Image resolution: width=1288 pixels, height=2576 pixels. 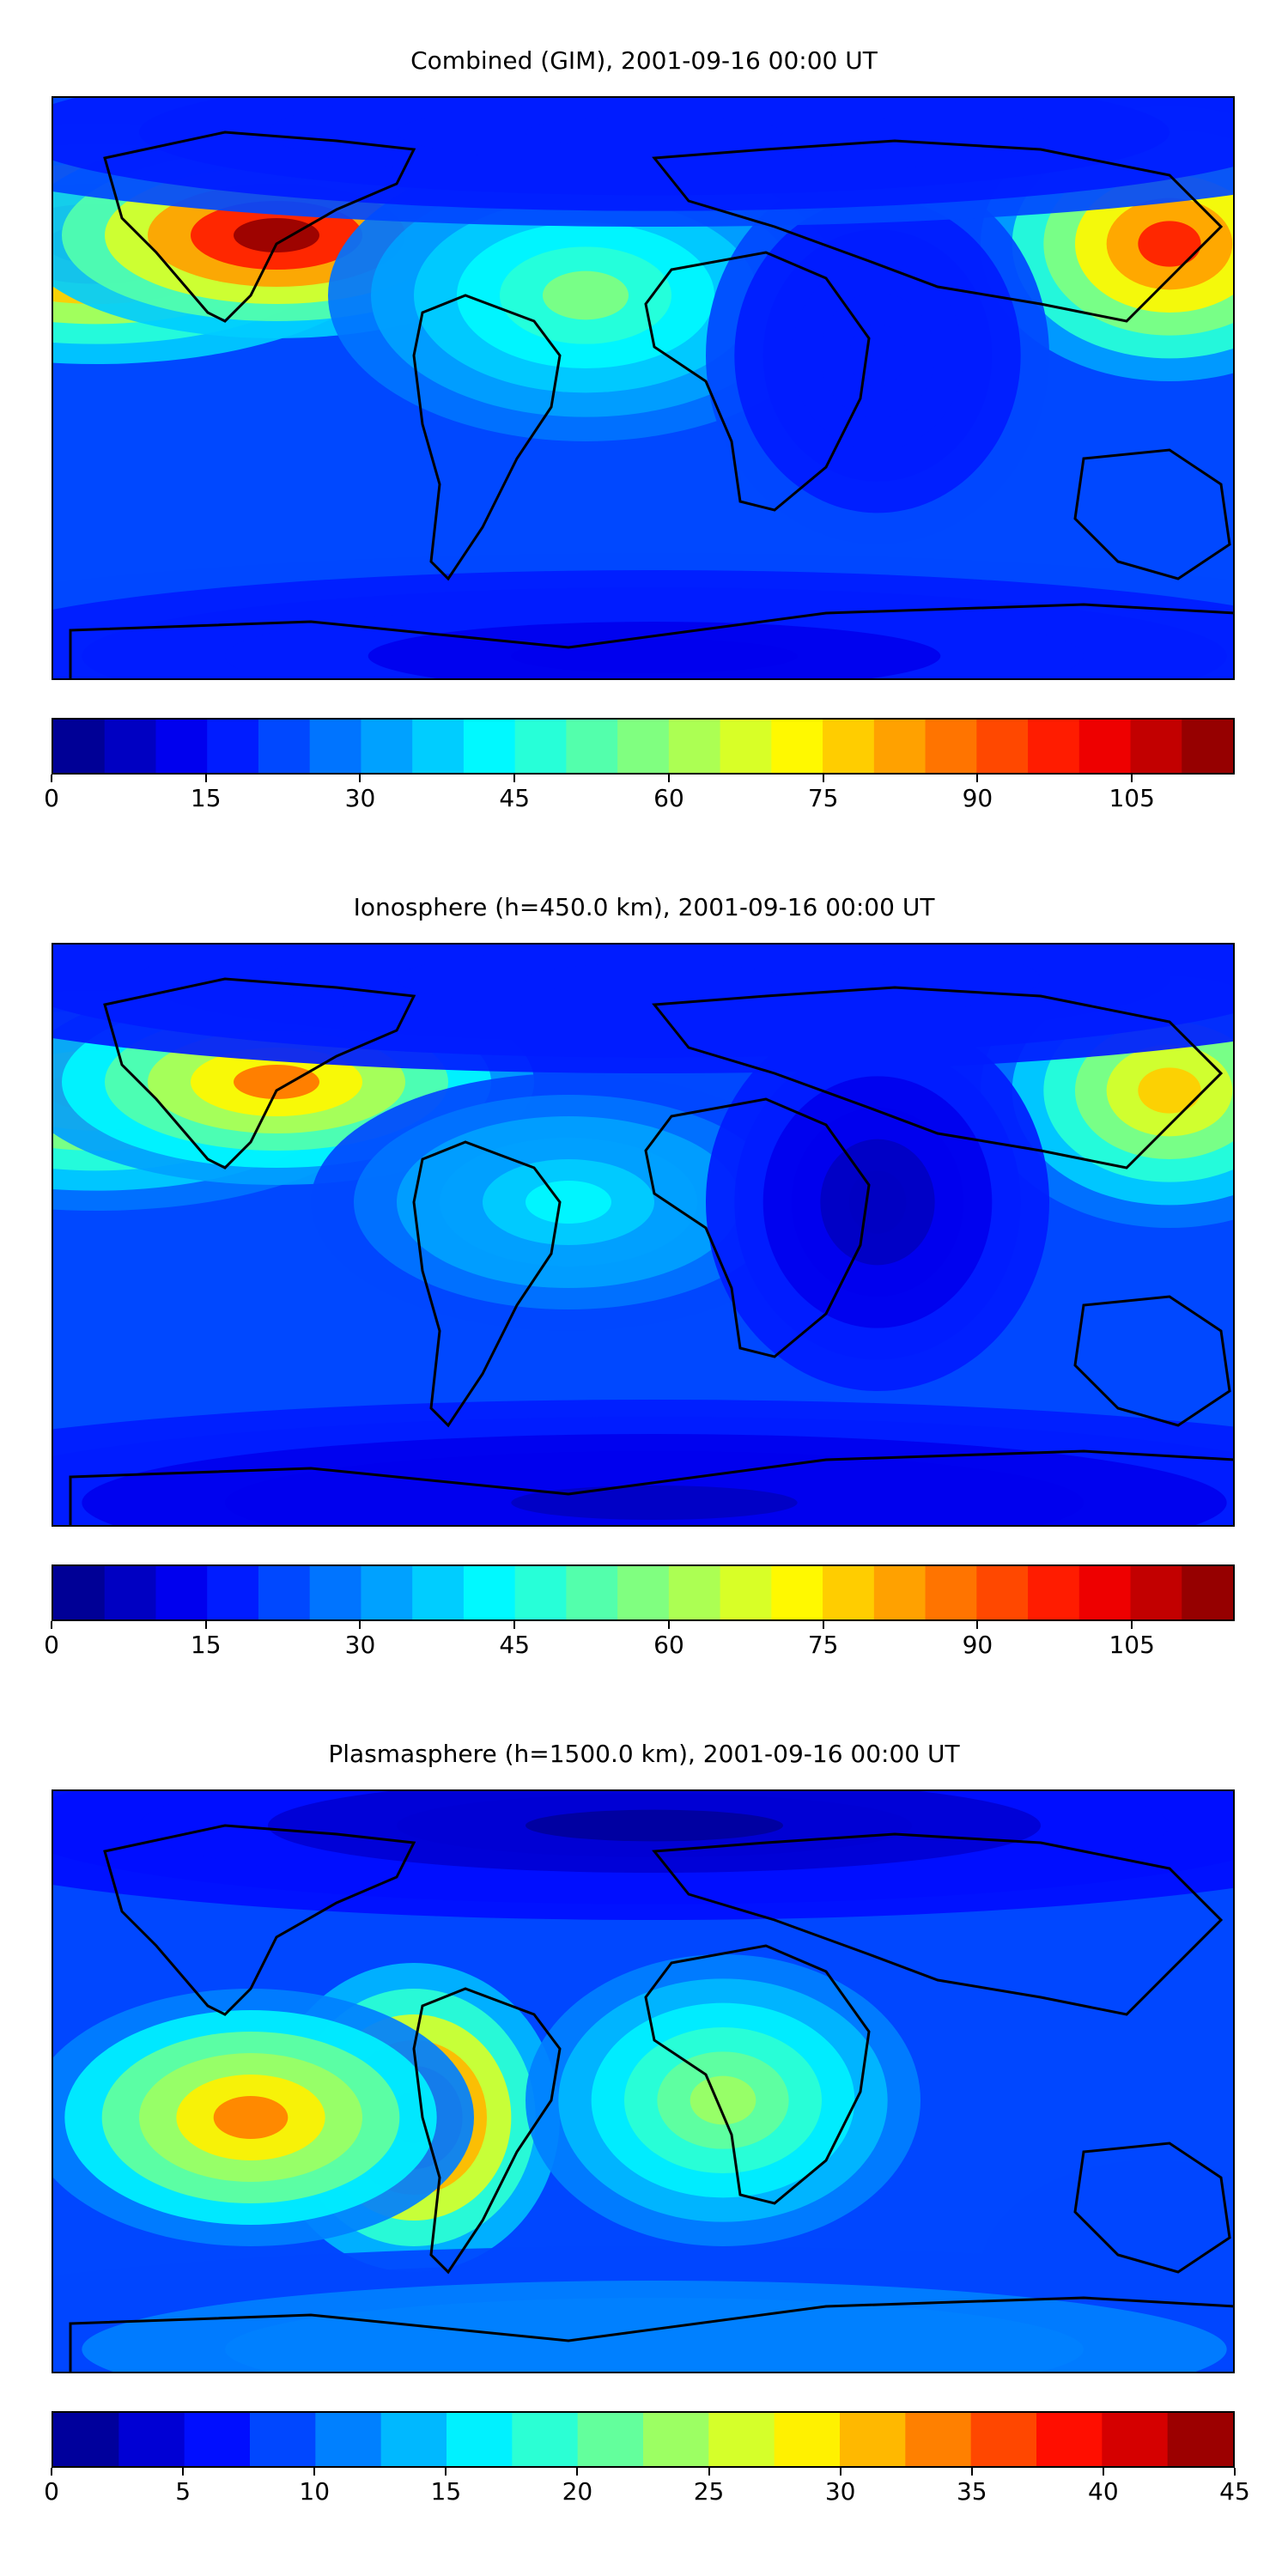 I want to click on chart-title: Combined (GIM), 2001-09-16 00:00 UT, so click(x=644, y=61).